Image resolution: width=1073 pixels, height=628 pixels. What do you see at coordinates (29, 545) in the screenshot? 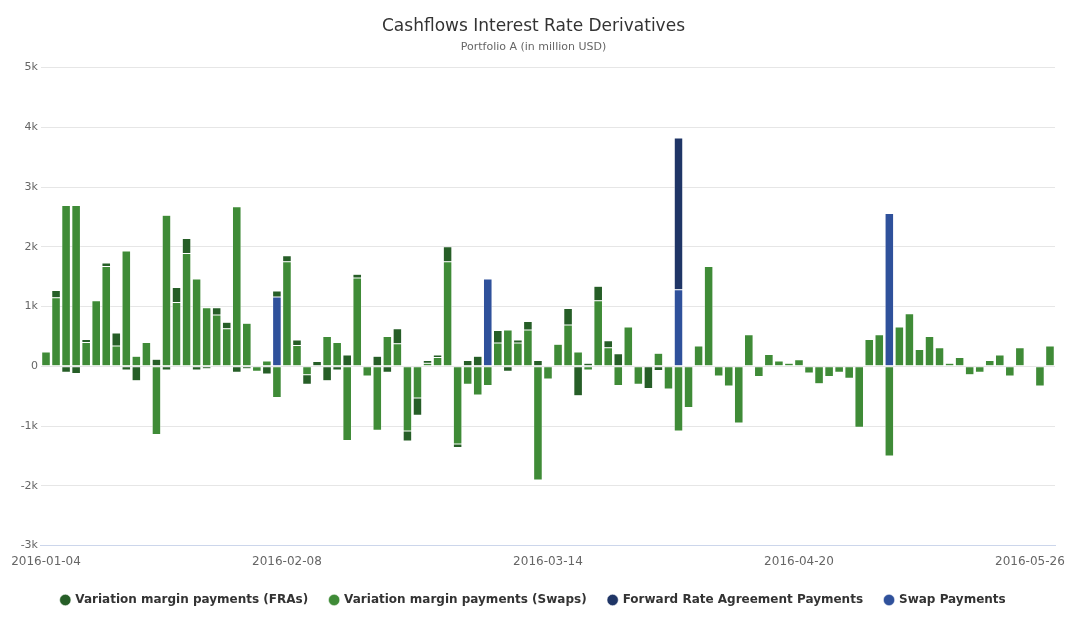
I see `y-tick-label: -3k` at bounding box center [29, 545].